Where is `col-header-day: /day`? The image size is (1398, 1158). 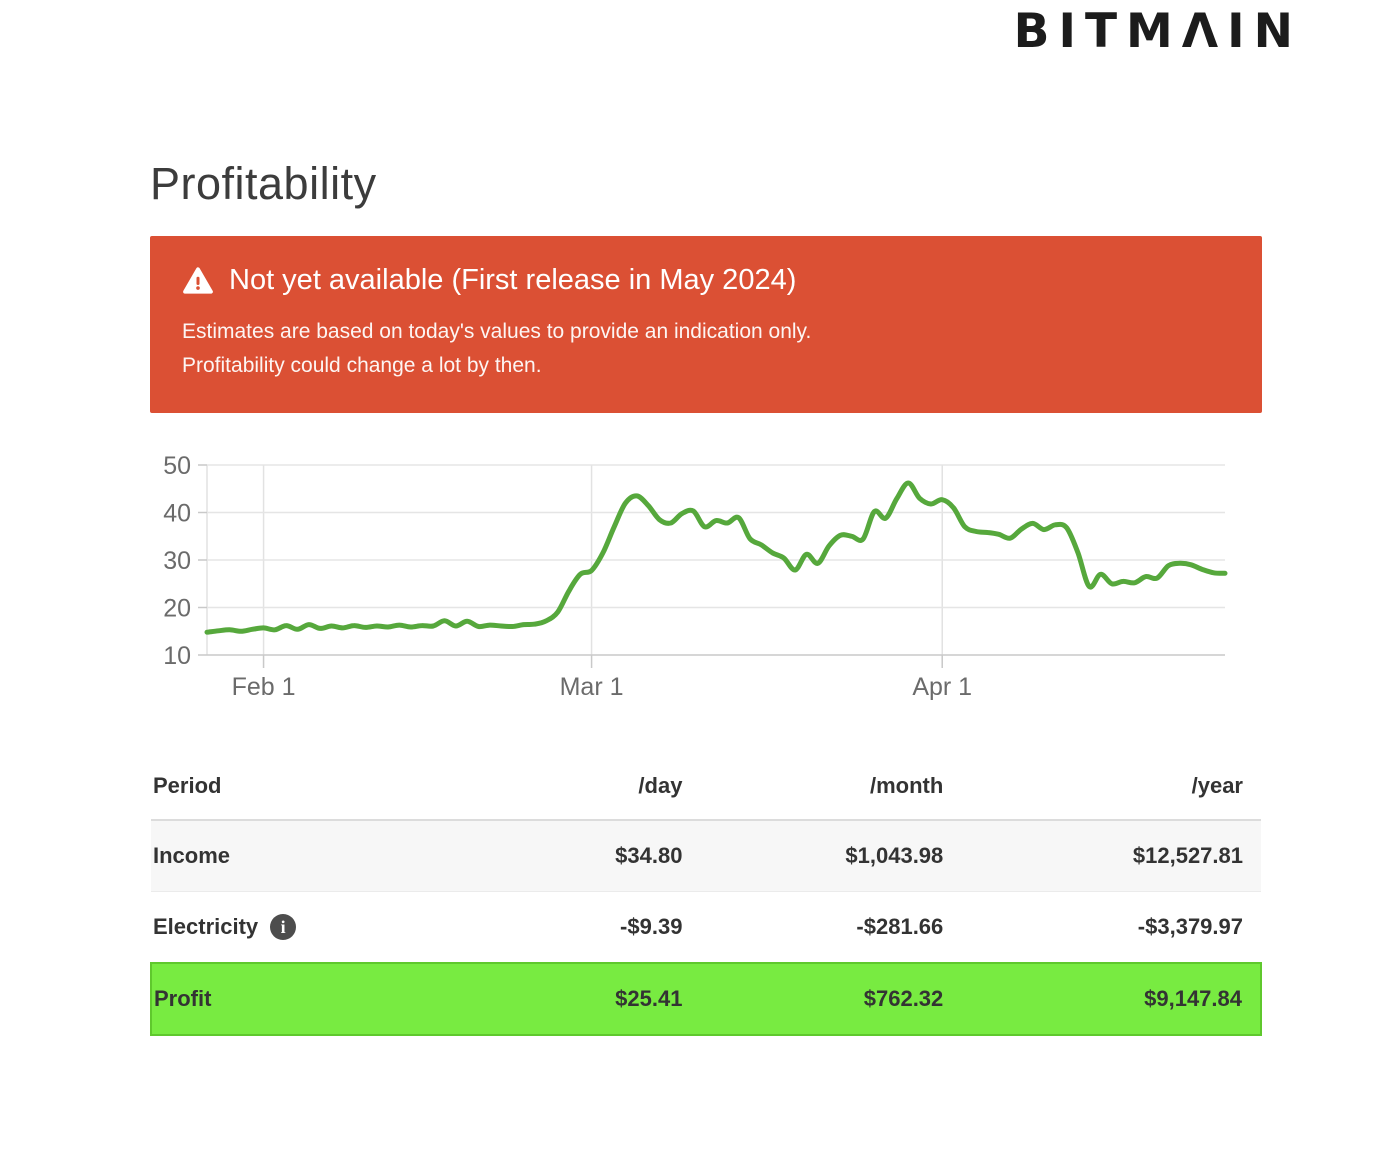 col-header-day: /day is located at coordinates (581, 790).